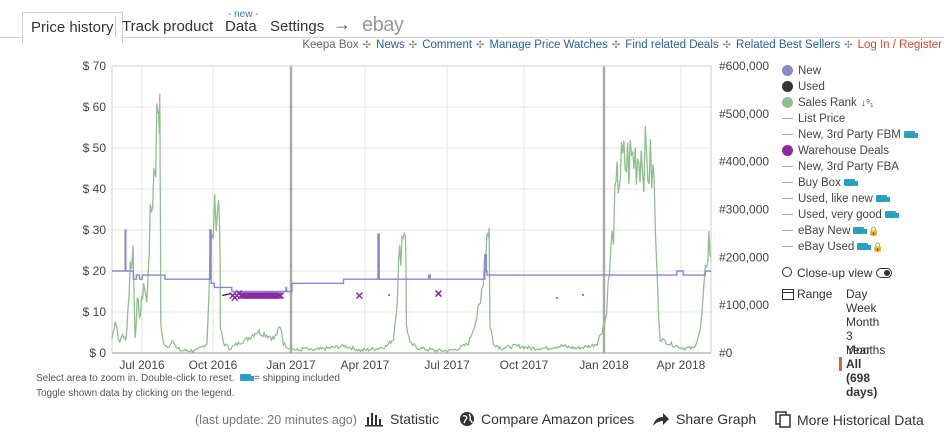 The height and width of the screenshot is (442, 944). I want to click on y2-tick-label: #500,000, so click(744, 114).